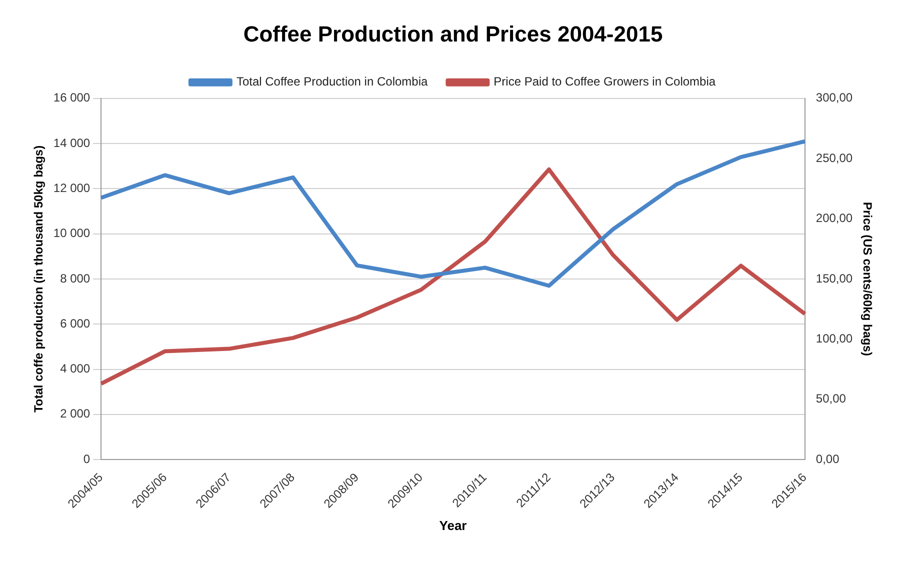  I want to click on y-tick-label: 4 000, so click(75, 369).